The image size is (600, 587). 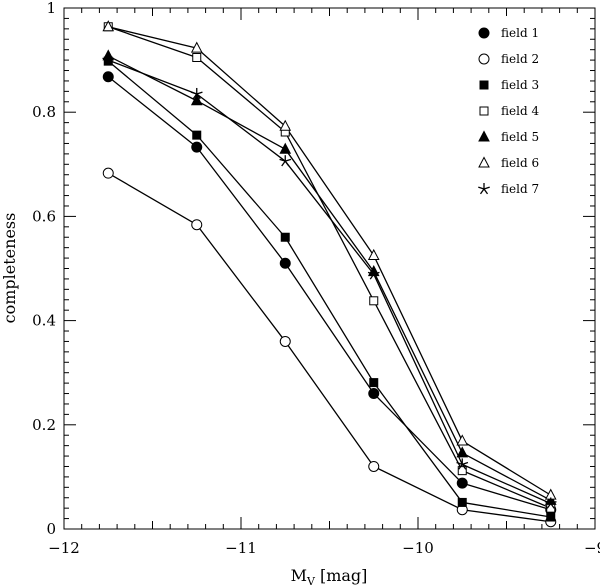 What do you see at coordinates (520, 33) in the screenshot?
I see `legend-label-1: field 1` at bounding box center [520, 33].